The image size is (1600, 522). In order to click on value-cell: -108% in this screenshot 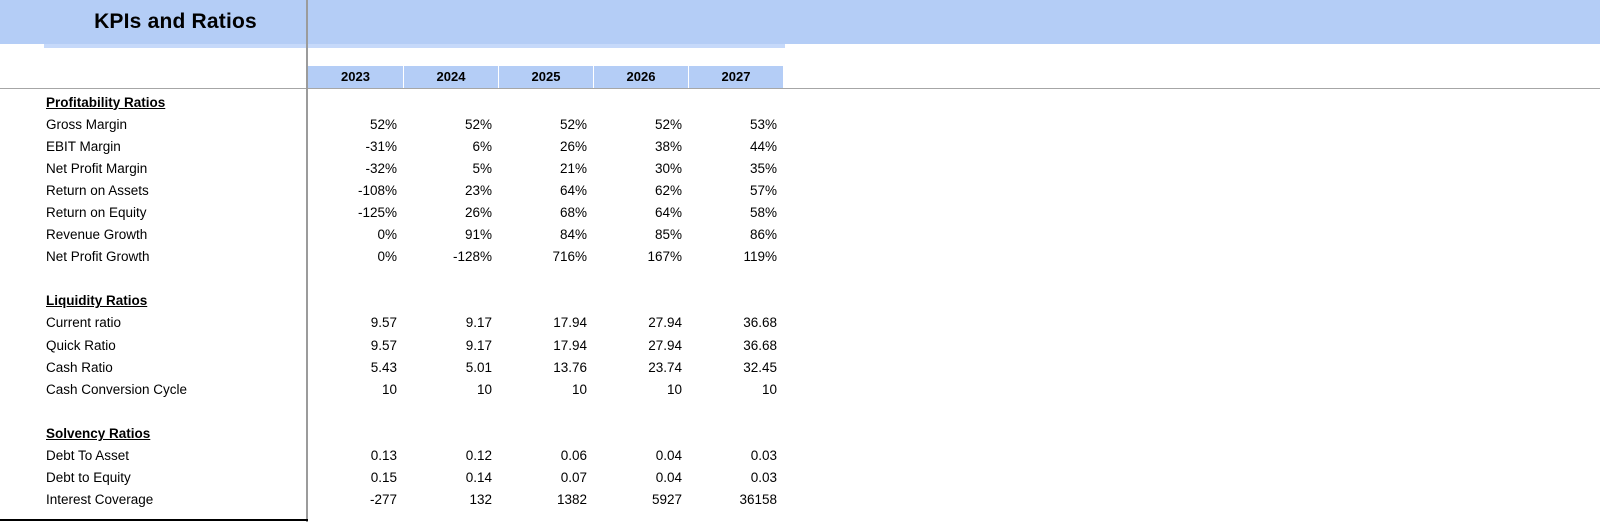, I will do `click(377, 190)`.